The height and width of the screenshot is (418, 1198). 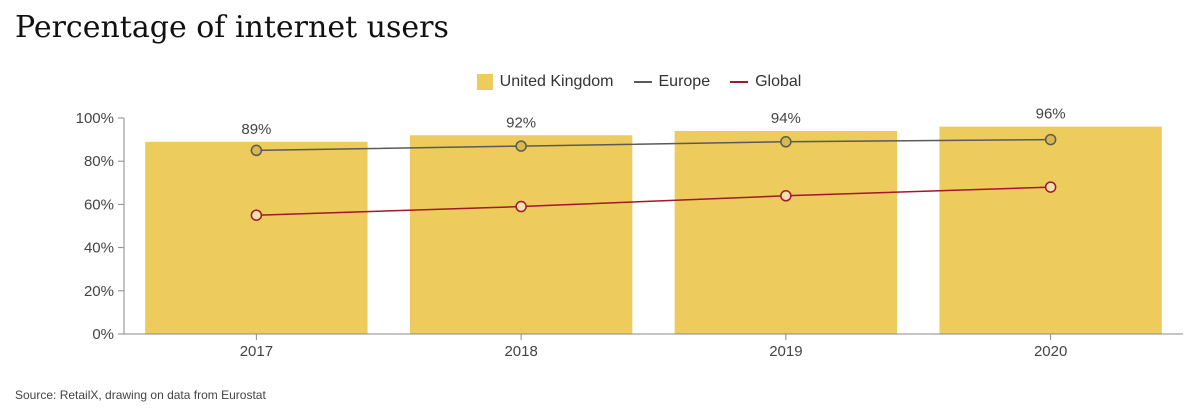 What do you see at coordinates (99, 248) in the screenshot?
I see `y-tick-label: 40%` at bounding box center [99, 248].